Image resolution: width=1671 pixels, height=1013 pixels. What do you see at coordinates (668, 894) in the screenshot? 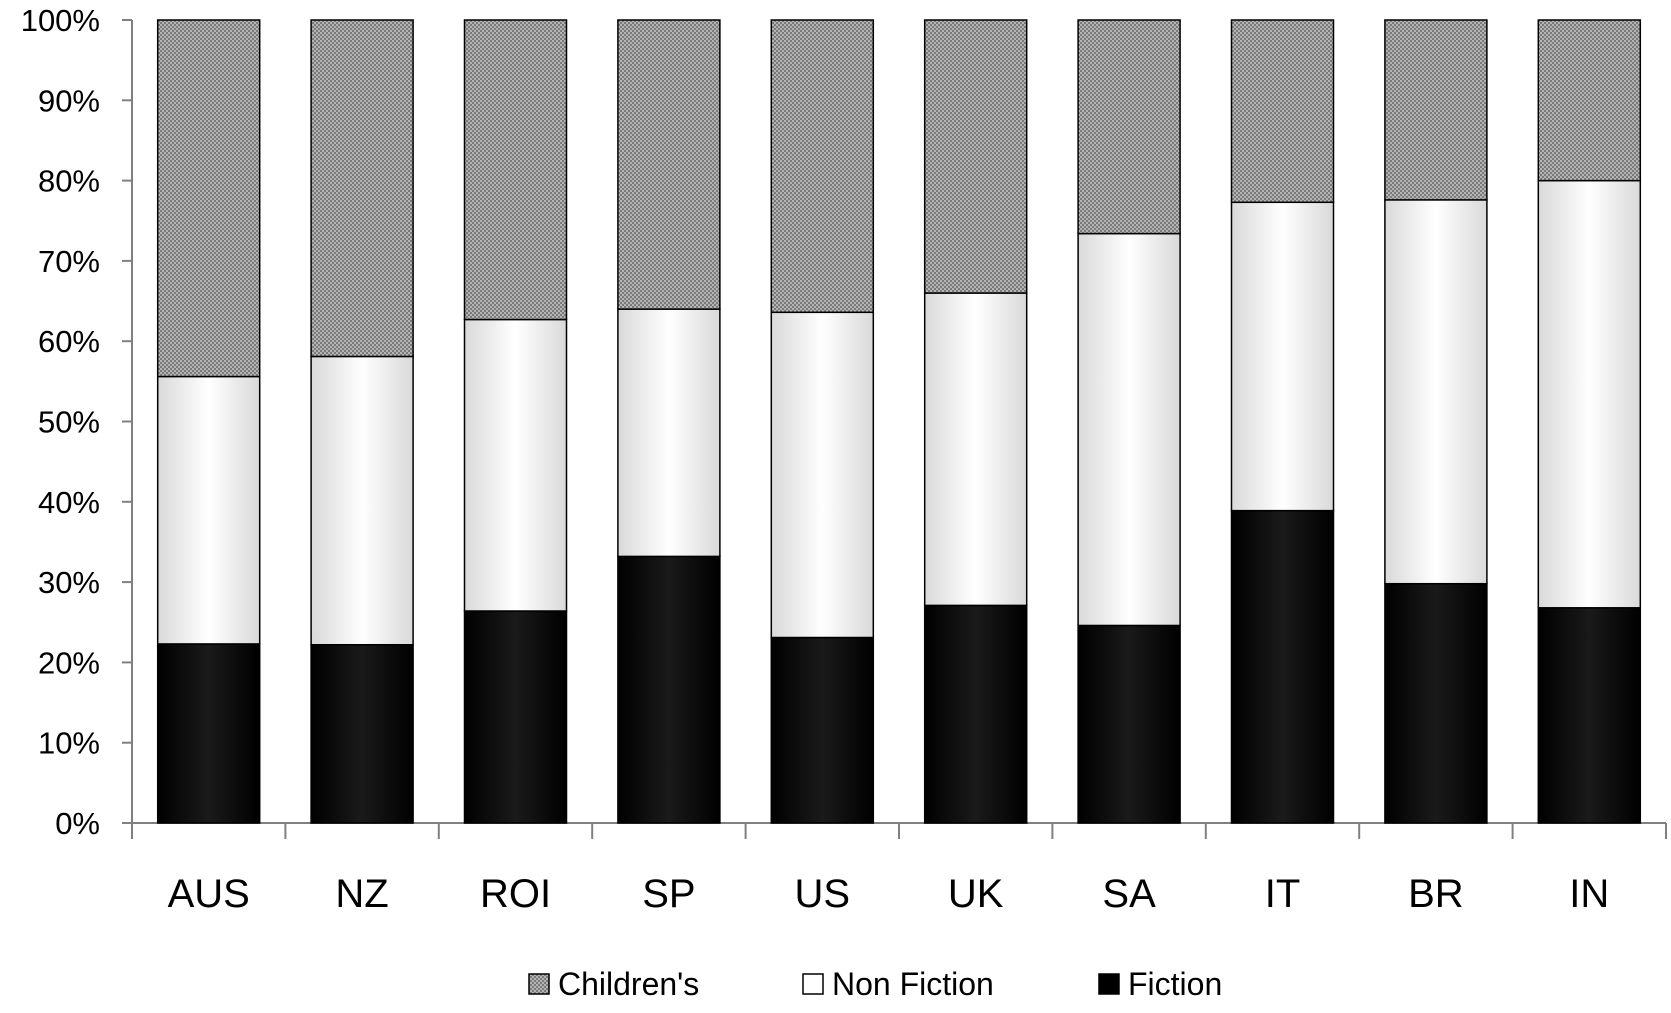
I see `x-category-label: SP` at bounding box center [668, 894].